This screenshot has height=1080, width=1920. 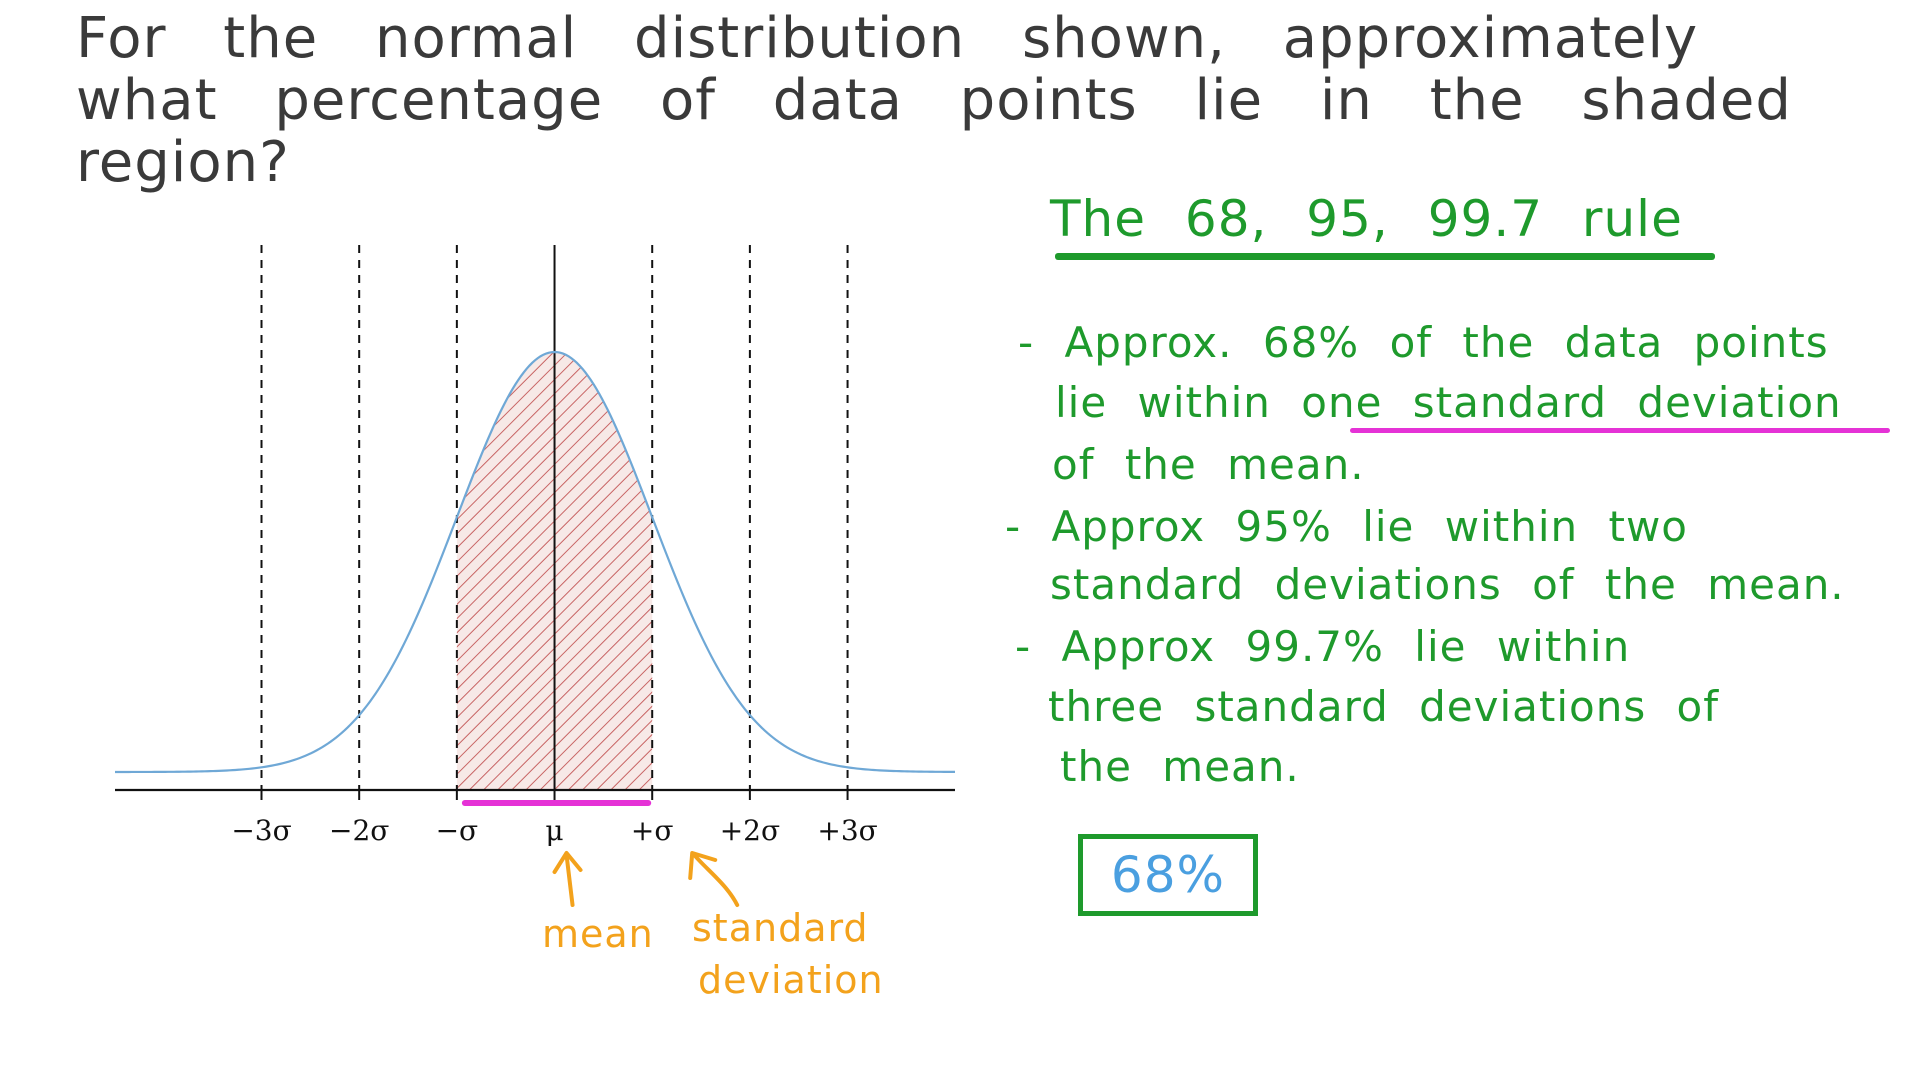 I want to click on sd-annotation-line2: deviation, so click(x=791, y=980).